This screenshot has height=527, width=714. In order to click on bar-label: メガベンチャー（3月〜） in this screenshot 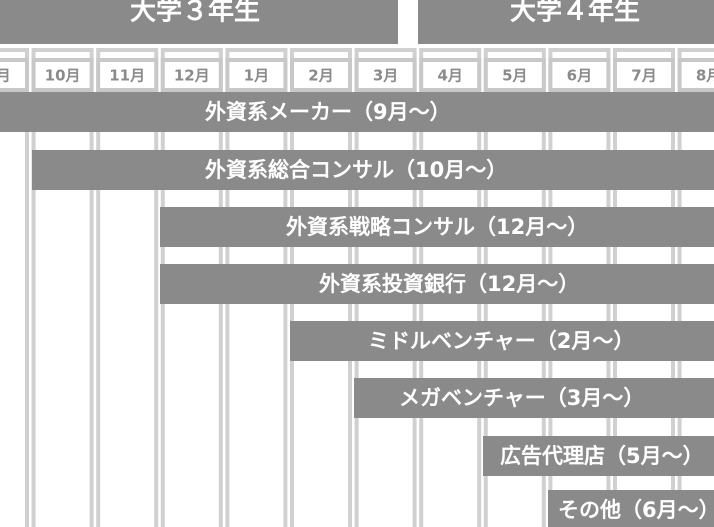, I will do `click(521, 398)`.